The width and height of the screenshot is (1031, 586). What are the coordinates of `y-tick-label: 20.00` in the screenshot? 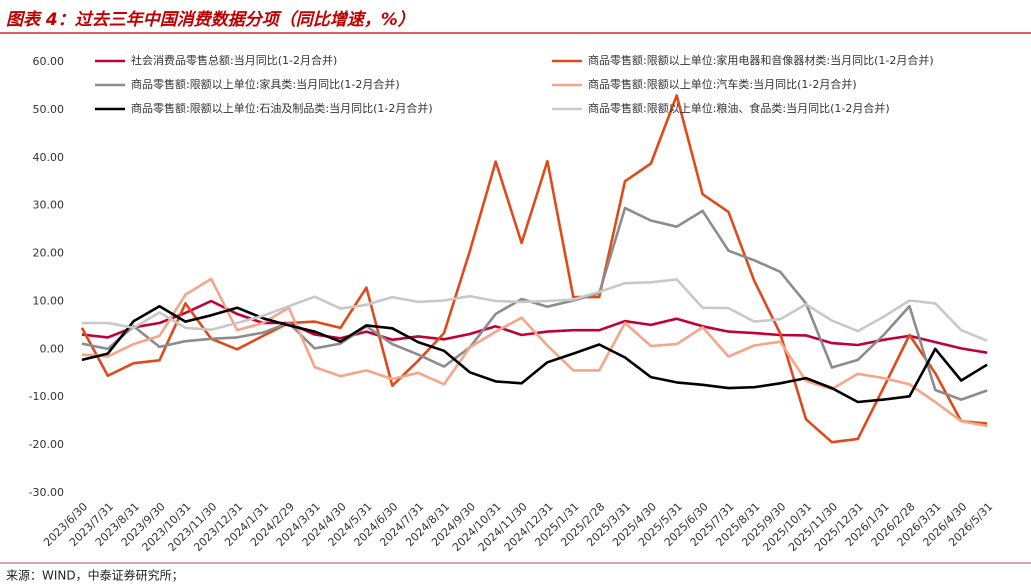 It's located at (49, 253).